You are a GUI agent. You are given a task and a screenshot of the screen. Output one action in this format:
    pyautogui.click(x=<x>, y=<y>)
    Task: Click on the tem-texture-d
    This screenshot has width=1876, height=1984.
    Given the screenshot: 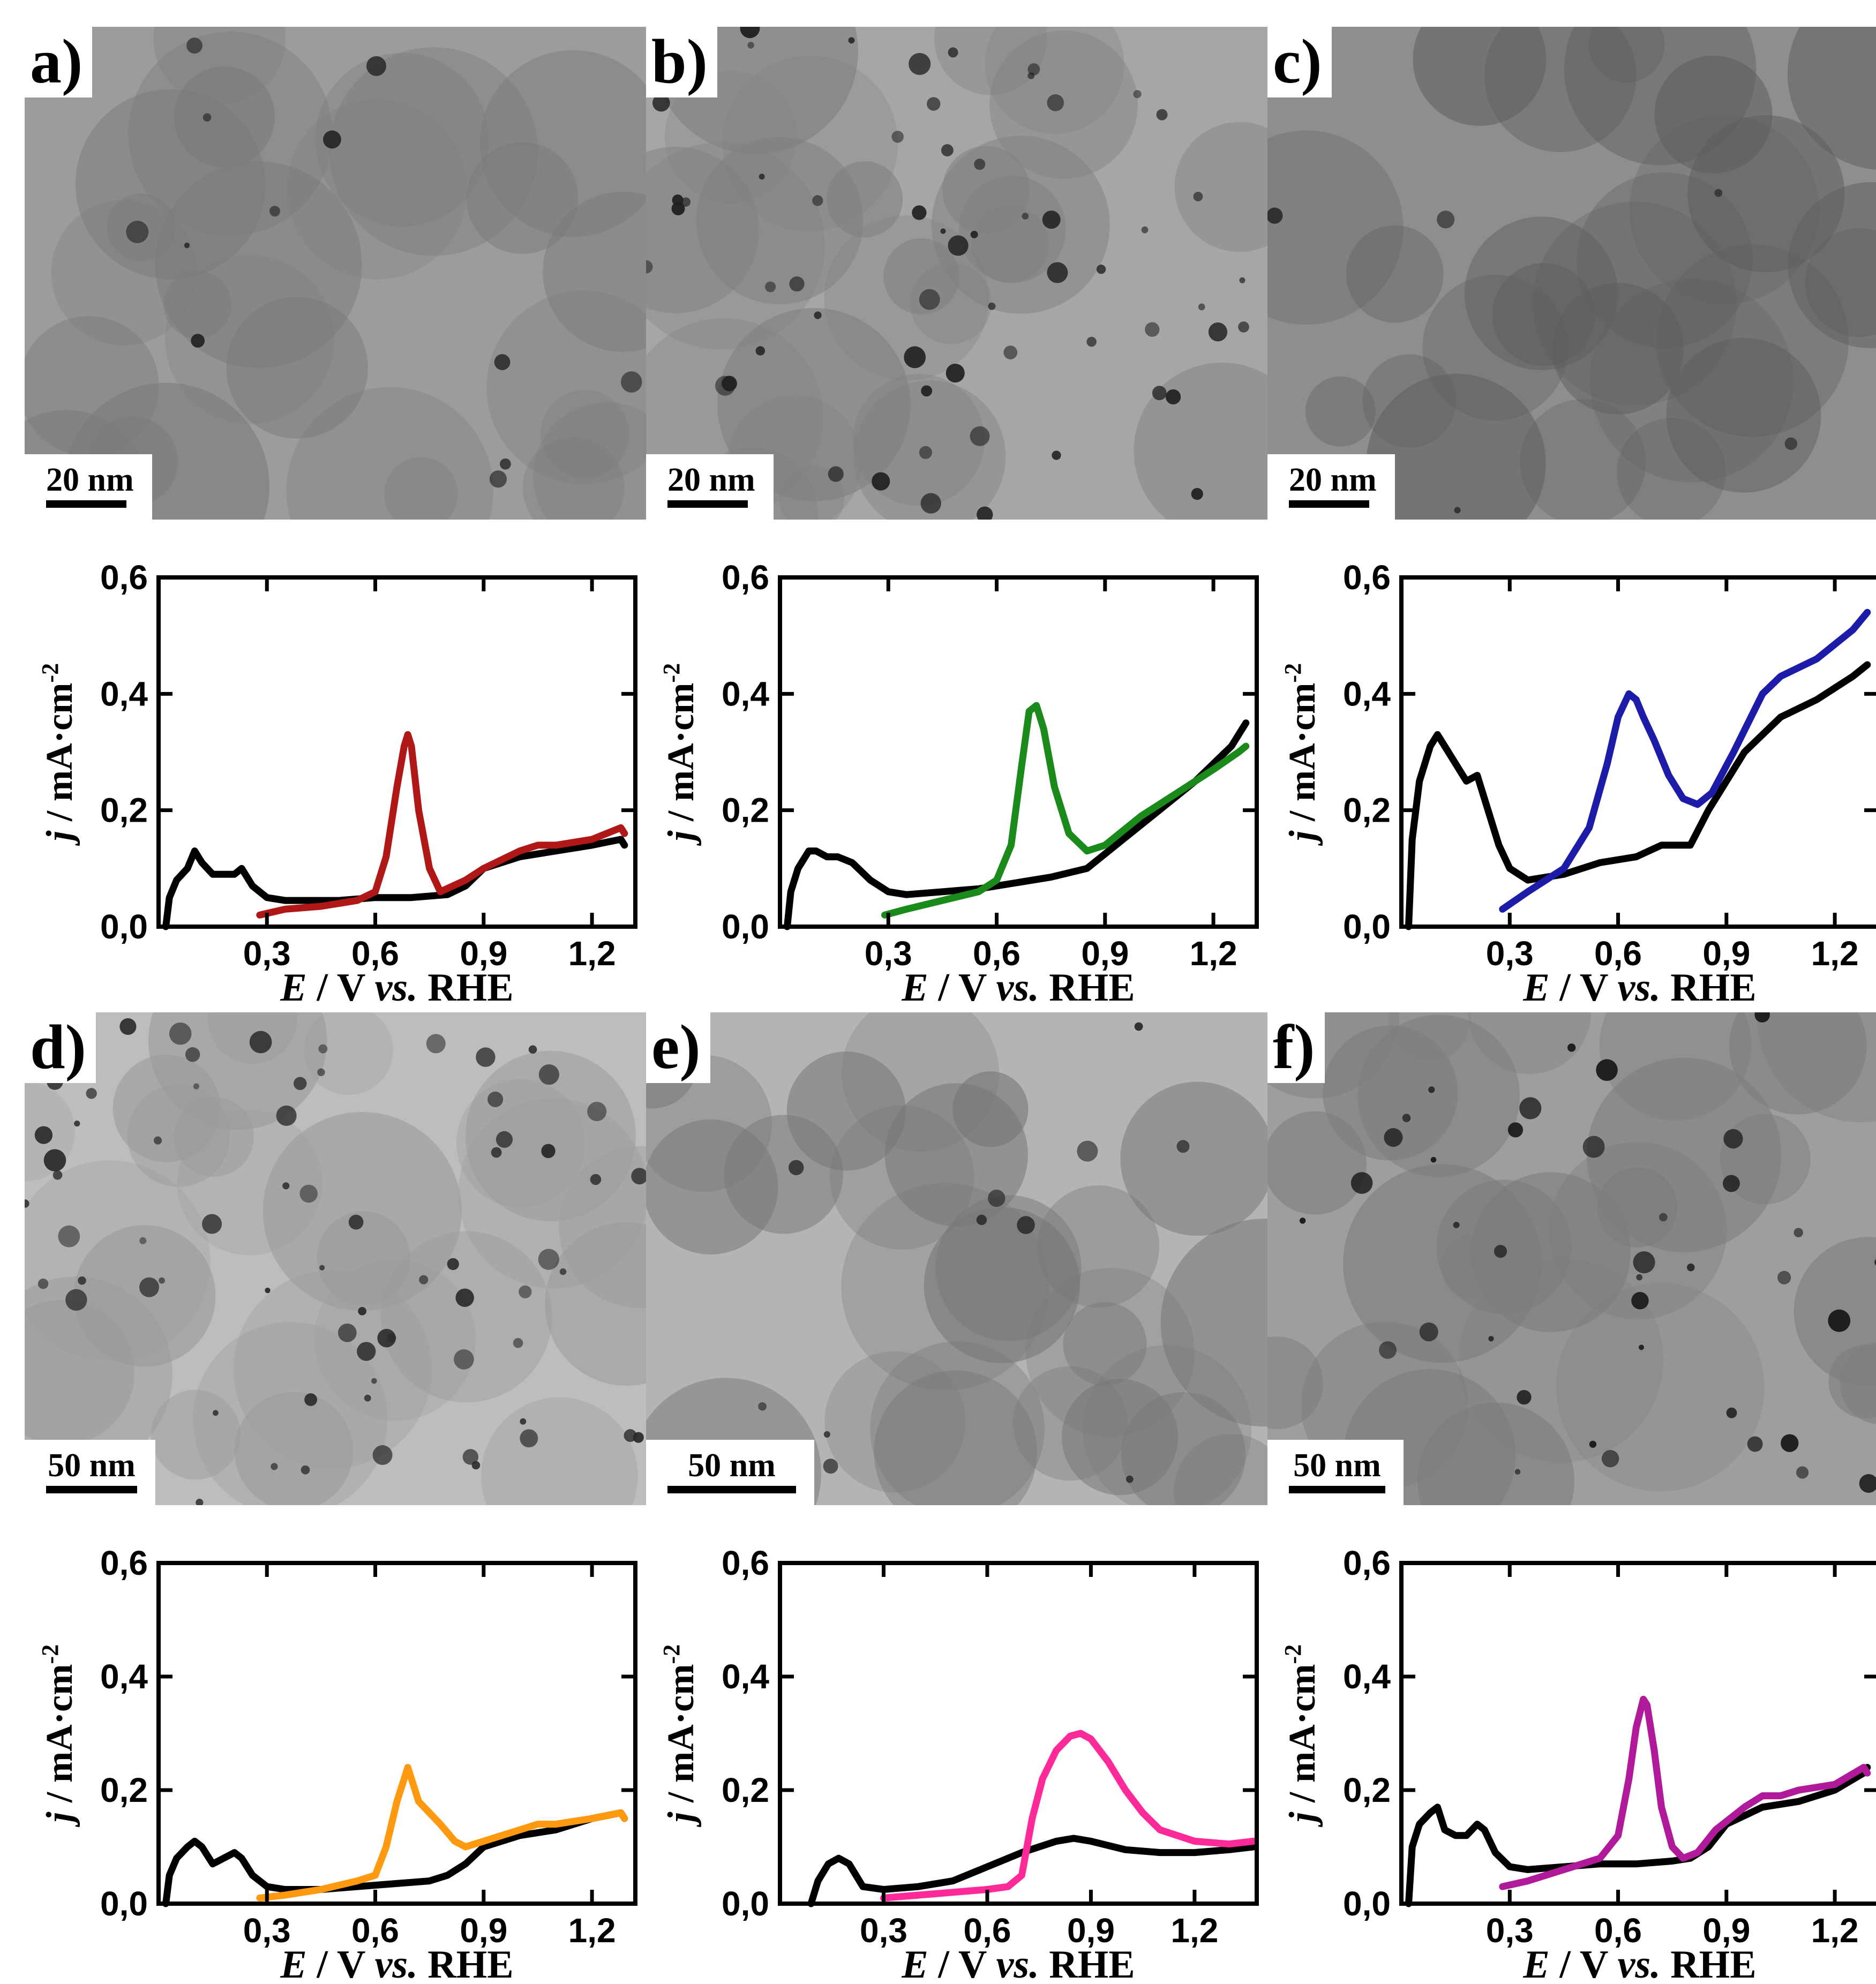 What is the action you would take?
    pyautogui.click(x=335, y=1258)
    